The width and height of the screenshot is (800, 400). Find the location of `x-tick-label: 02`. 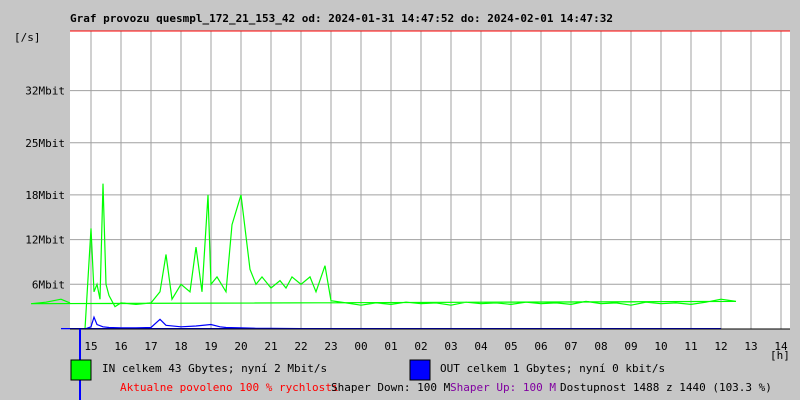

x-tick-label: 02 is located at coordinates (420, 346).